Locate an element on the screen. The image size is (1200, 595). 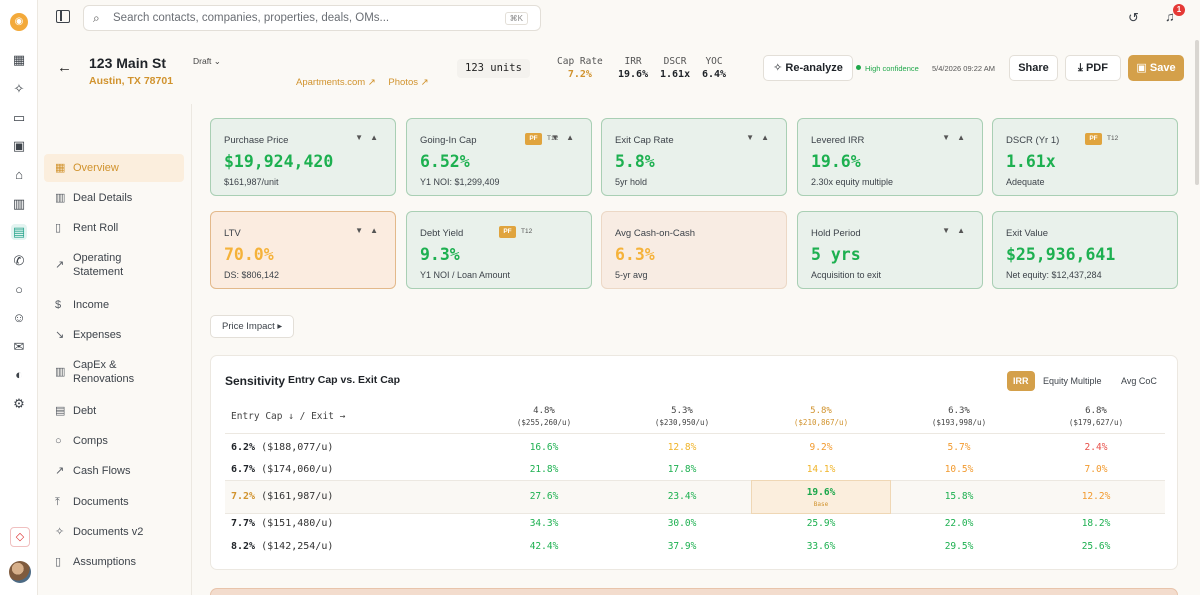
nav-rent-roll: ▯ Rent Roll is located at coordinates (87, 228).